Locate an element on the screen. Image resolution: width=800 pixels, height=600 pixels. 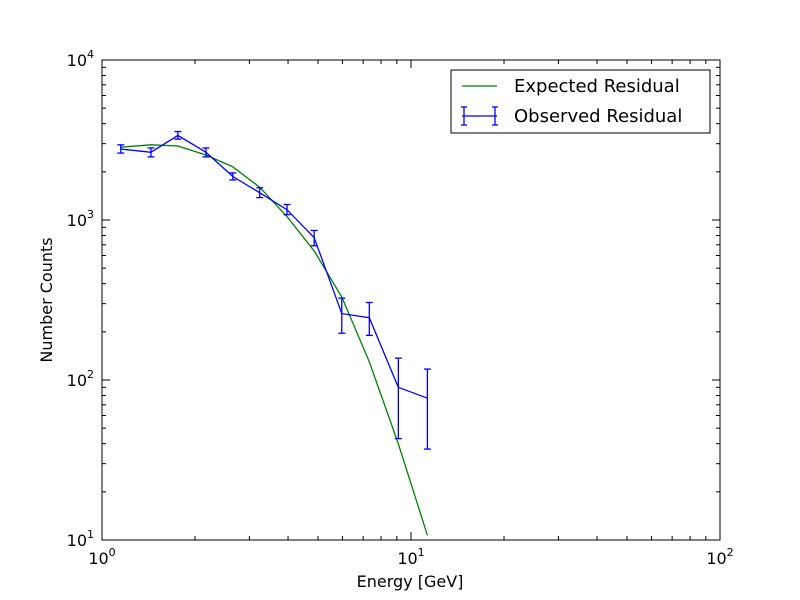
y-tick-label: 10¹ is located at coordinates (80, 539).